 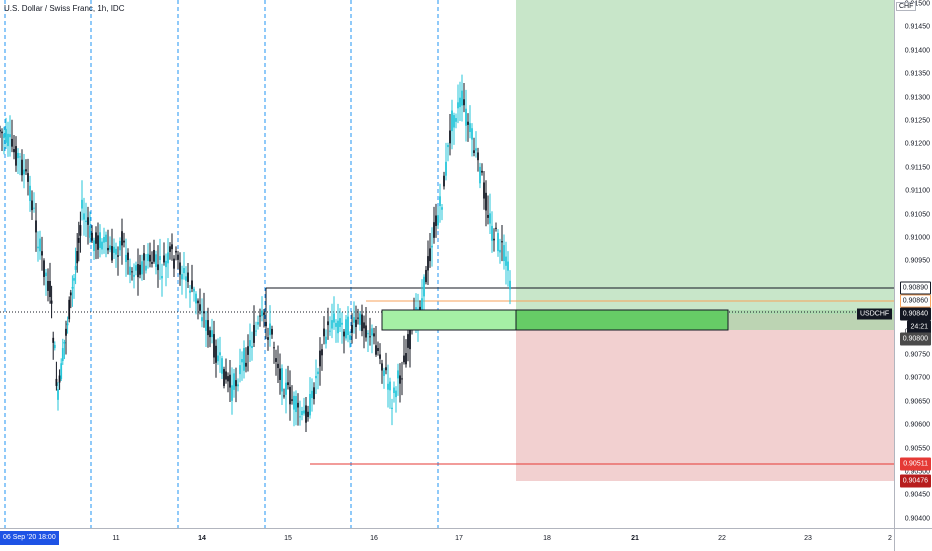 What do you see at coordinates (917, 168) in the screenshot?
I see `price-tick: 0.91150` at bounding box center [917, 168].